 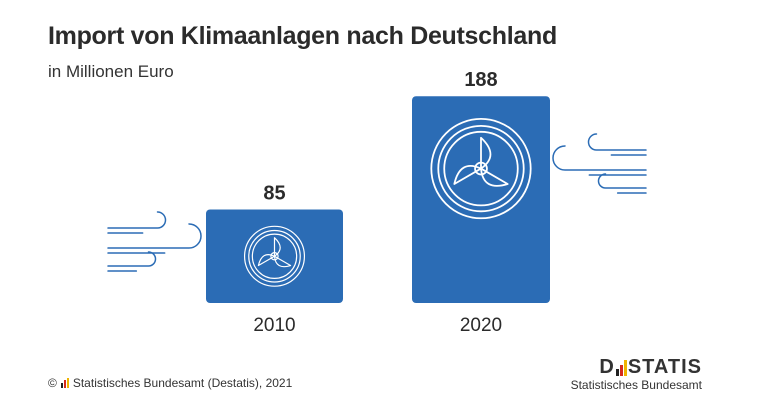 I want to click on destatis-logo: D STATIS Statistisches Bundesamt, so click(x=636, y=374).